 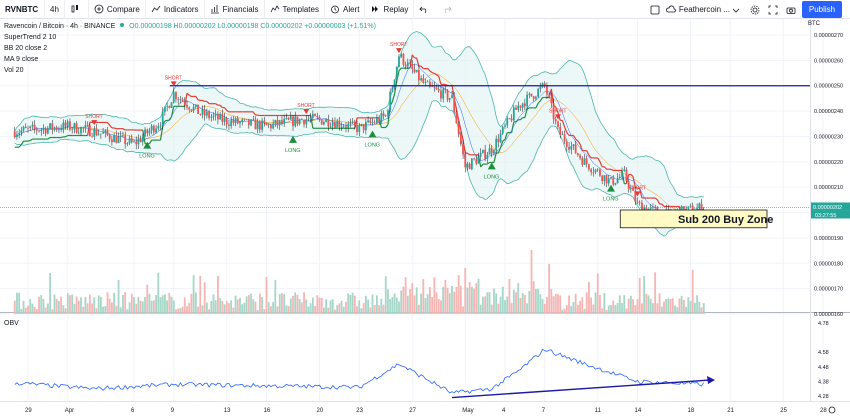 I want to click on legend-title: Ravencoin / Bitcoin · 4h · BINANCE, so click(x=60, y=26).